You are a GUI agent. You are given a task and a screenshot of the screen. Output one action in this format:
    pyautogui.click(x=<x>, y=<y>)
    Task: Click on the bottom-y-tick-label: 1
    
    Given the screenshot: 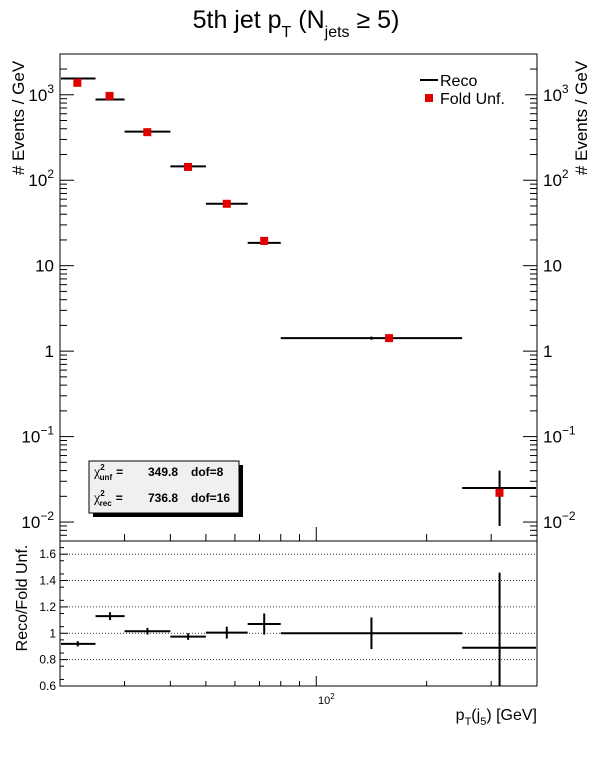 What is the action you would take?
    pyautogui.click(x=52, y=633)
    